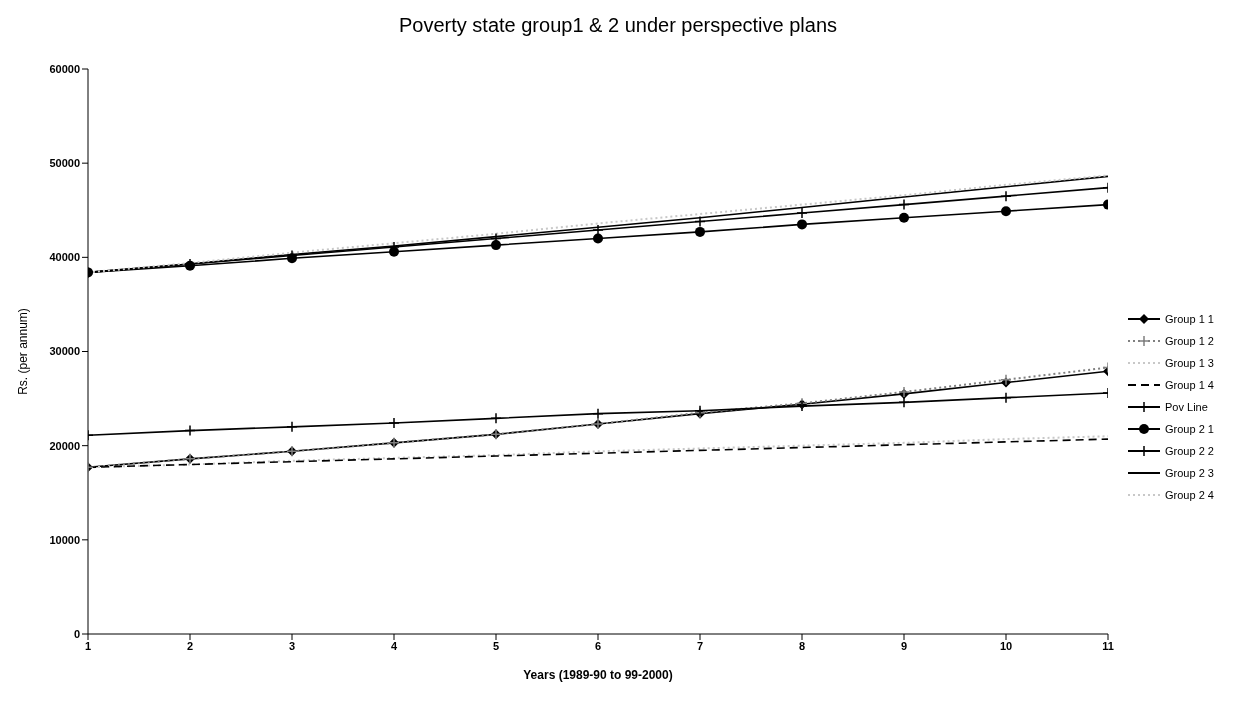 Image resolution: width=1238 pixels, height=710 pixels. I want to click on y-tick-label: 10000, so click(64, 539).